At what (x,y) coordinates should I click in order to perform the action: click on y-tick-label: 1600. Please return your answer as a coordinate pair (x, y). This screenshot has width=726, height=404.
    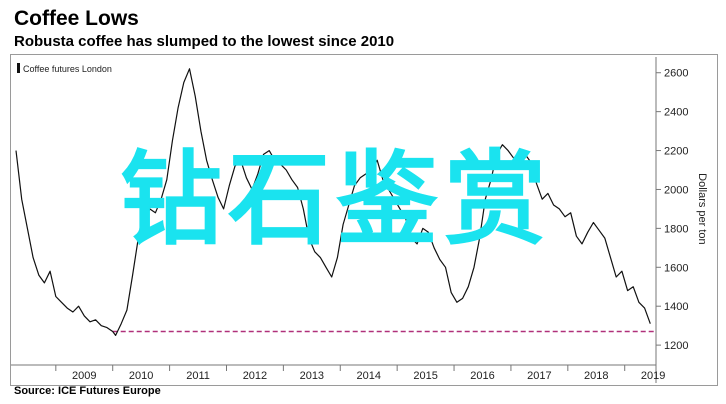
    Looking at the image, I should click on (676, 268).